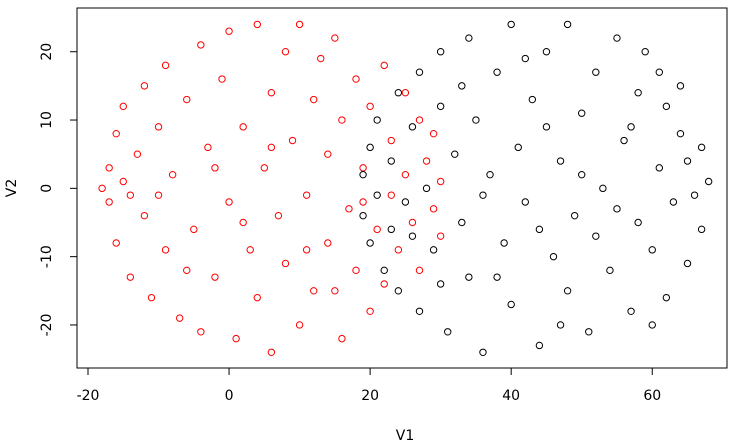 The width and height of the screenshot is (742, 444). Describe the element at coordinates (12, 188) in the screenshot. I see `y-axis-label: V2` at that location.